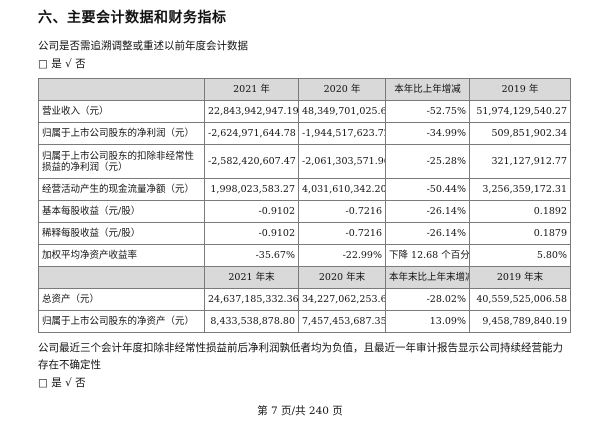 Image resolution: width=600 pixels, height=437 pixels. Describe the element at coordinates (62, 64) in the screenshot. I see `restate-answer: □ 是 √ 否` at that location.